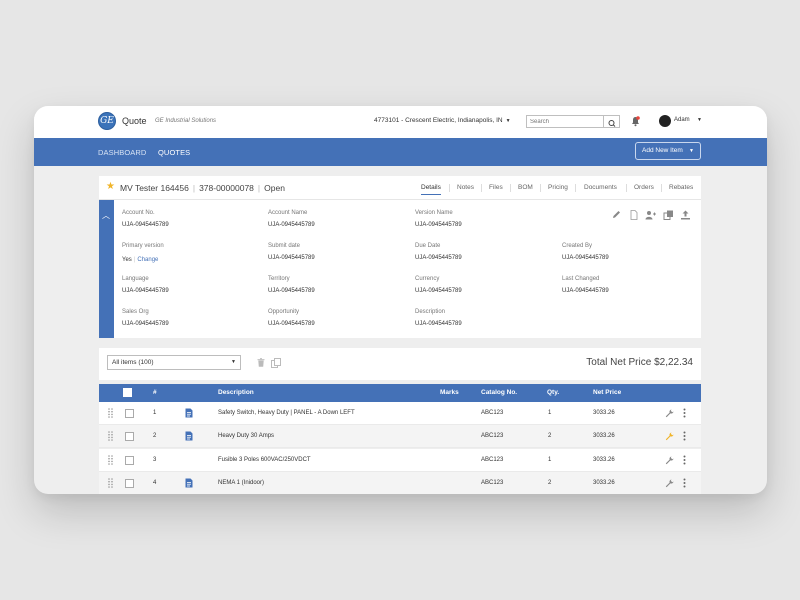 The width and height of the screenshot is (800, 600). Describe the element at coordinates (155, 436) in the screenshot. I see `row-number: 2` at that location.